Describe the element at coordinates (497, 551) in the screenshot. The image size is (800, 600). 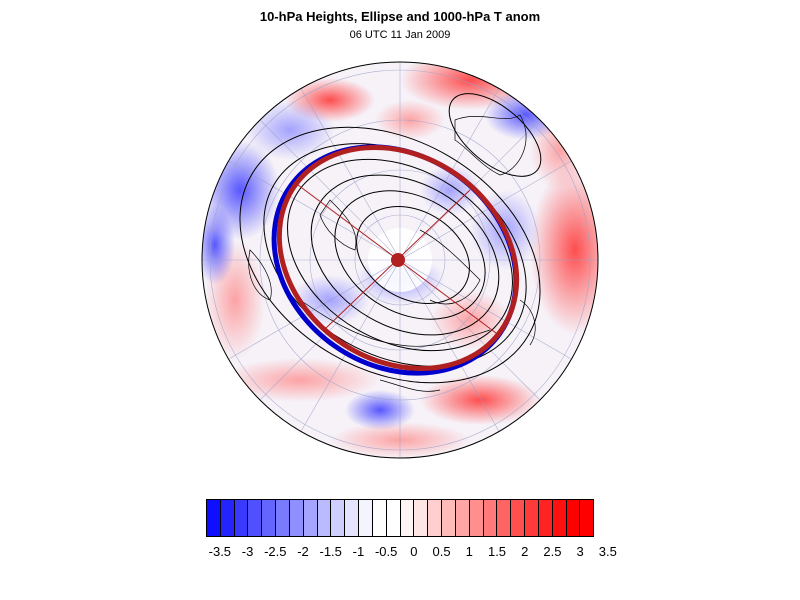
I see `color-scale-tick-label: 1.5` at that location.